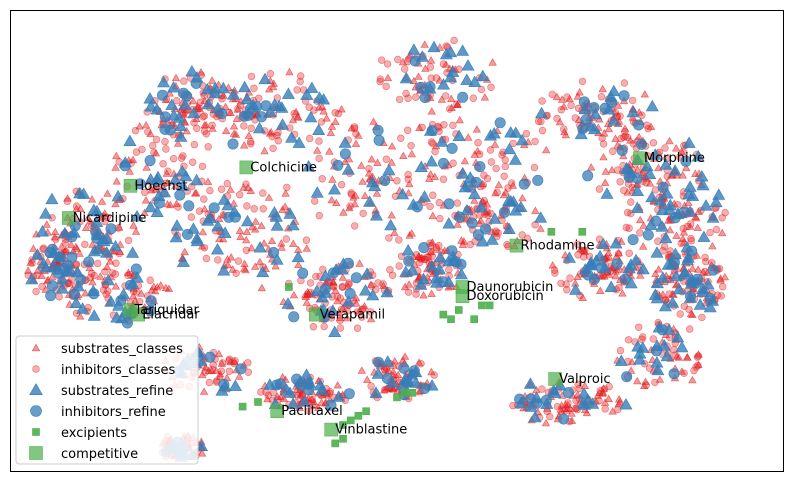 This screenshot has height=482, width=794. I want to click on excipients-point, so click(551, 232).